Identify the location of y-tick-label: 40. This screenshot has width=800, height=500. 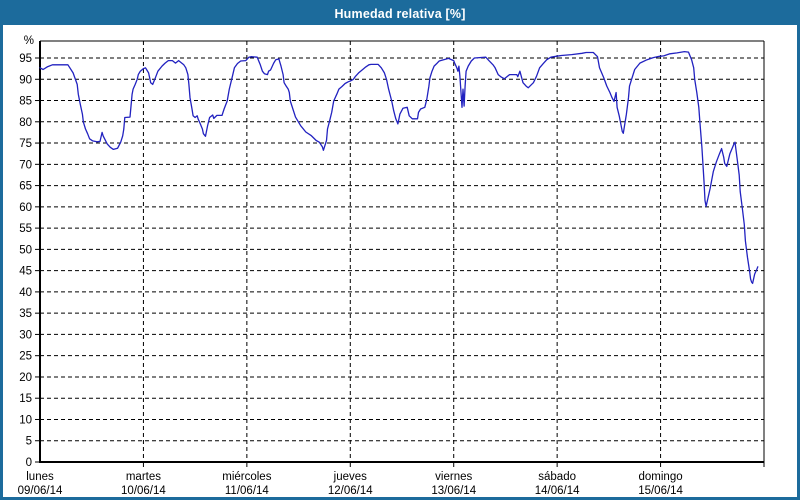
(25, 293).